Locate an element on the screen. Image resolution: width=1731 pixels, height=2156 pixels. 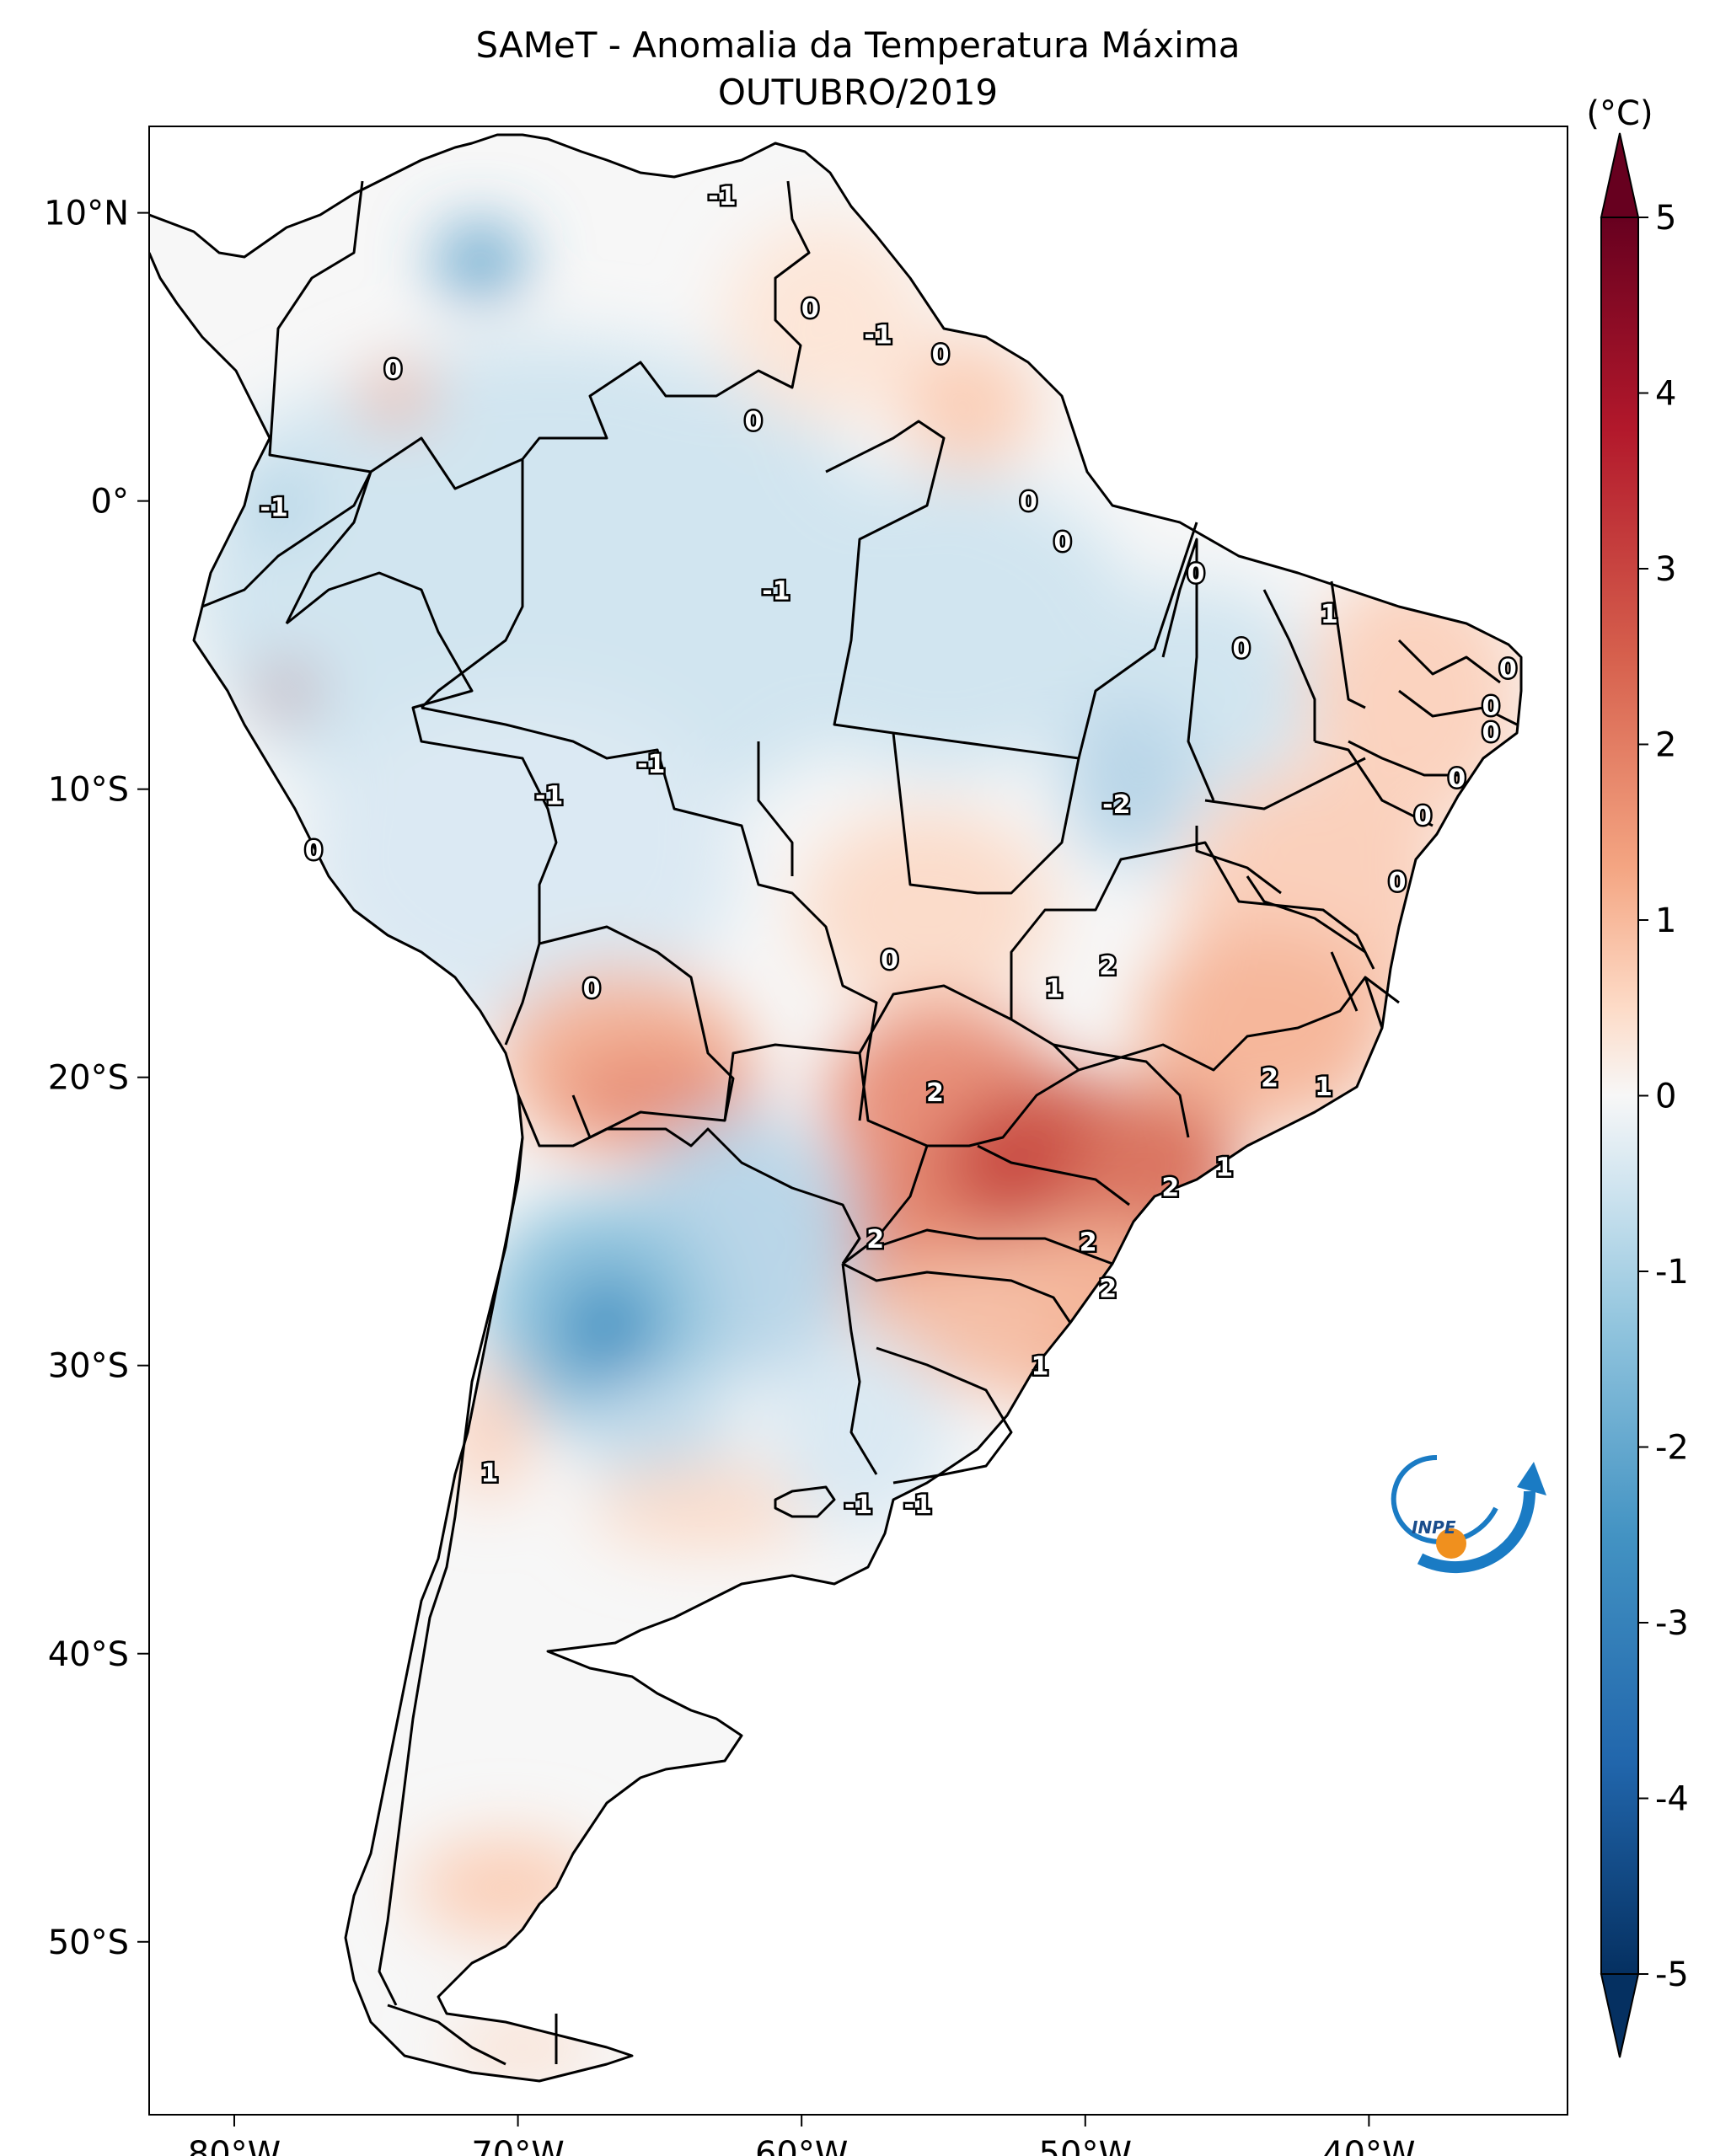
inpe-logo: INPE is located at coordinates (1468, 1514).